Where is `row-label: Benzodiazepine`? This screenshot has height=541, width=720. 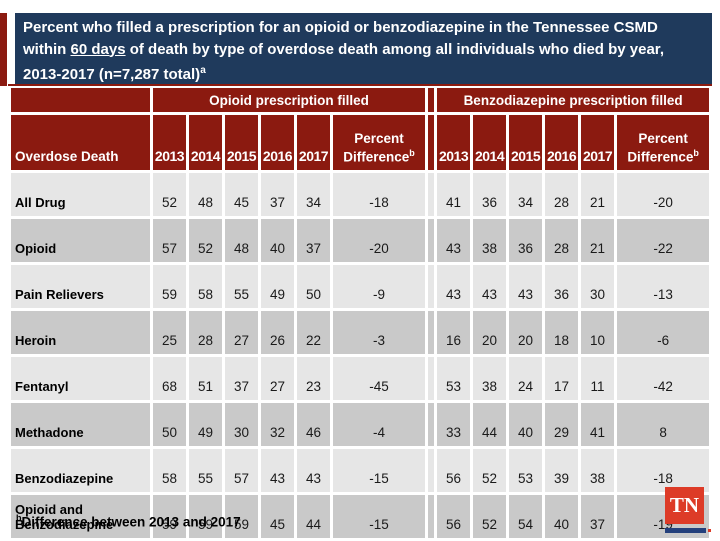 row-label: Benzodiazepine is located at coordinates (80, 470).